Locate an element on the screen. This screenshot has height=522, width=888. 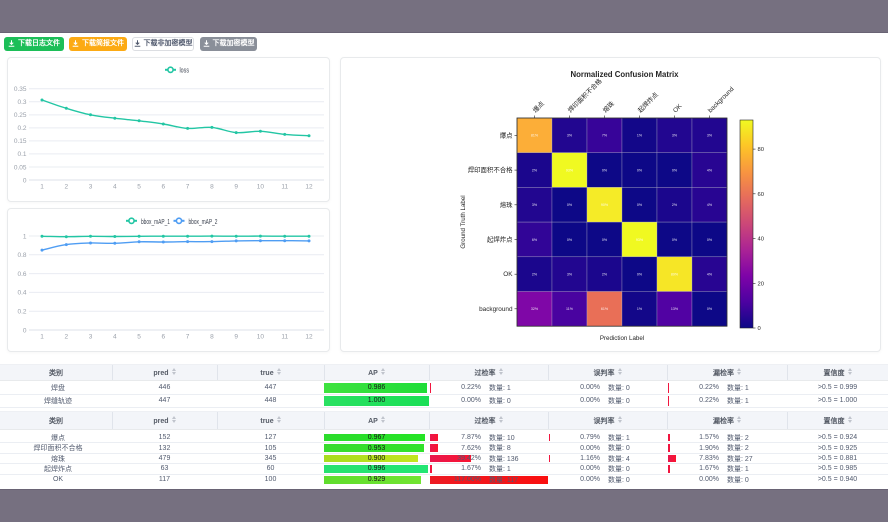
svg-text: 89% is located at coordinates (675, 275).